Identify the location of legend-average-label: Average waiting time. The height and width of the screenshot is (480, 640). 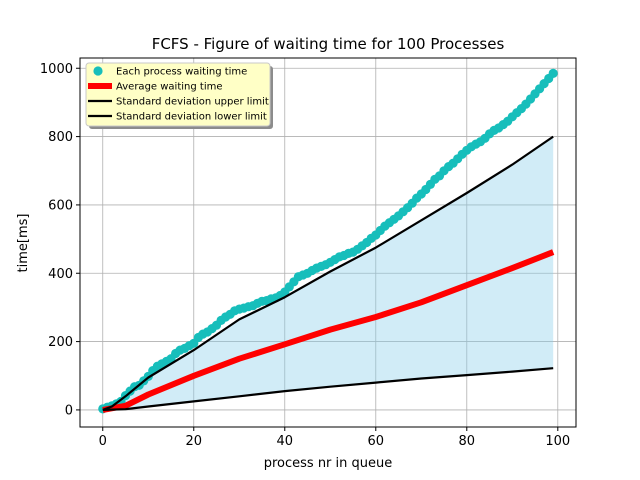
(169, 87).